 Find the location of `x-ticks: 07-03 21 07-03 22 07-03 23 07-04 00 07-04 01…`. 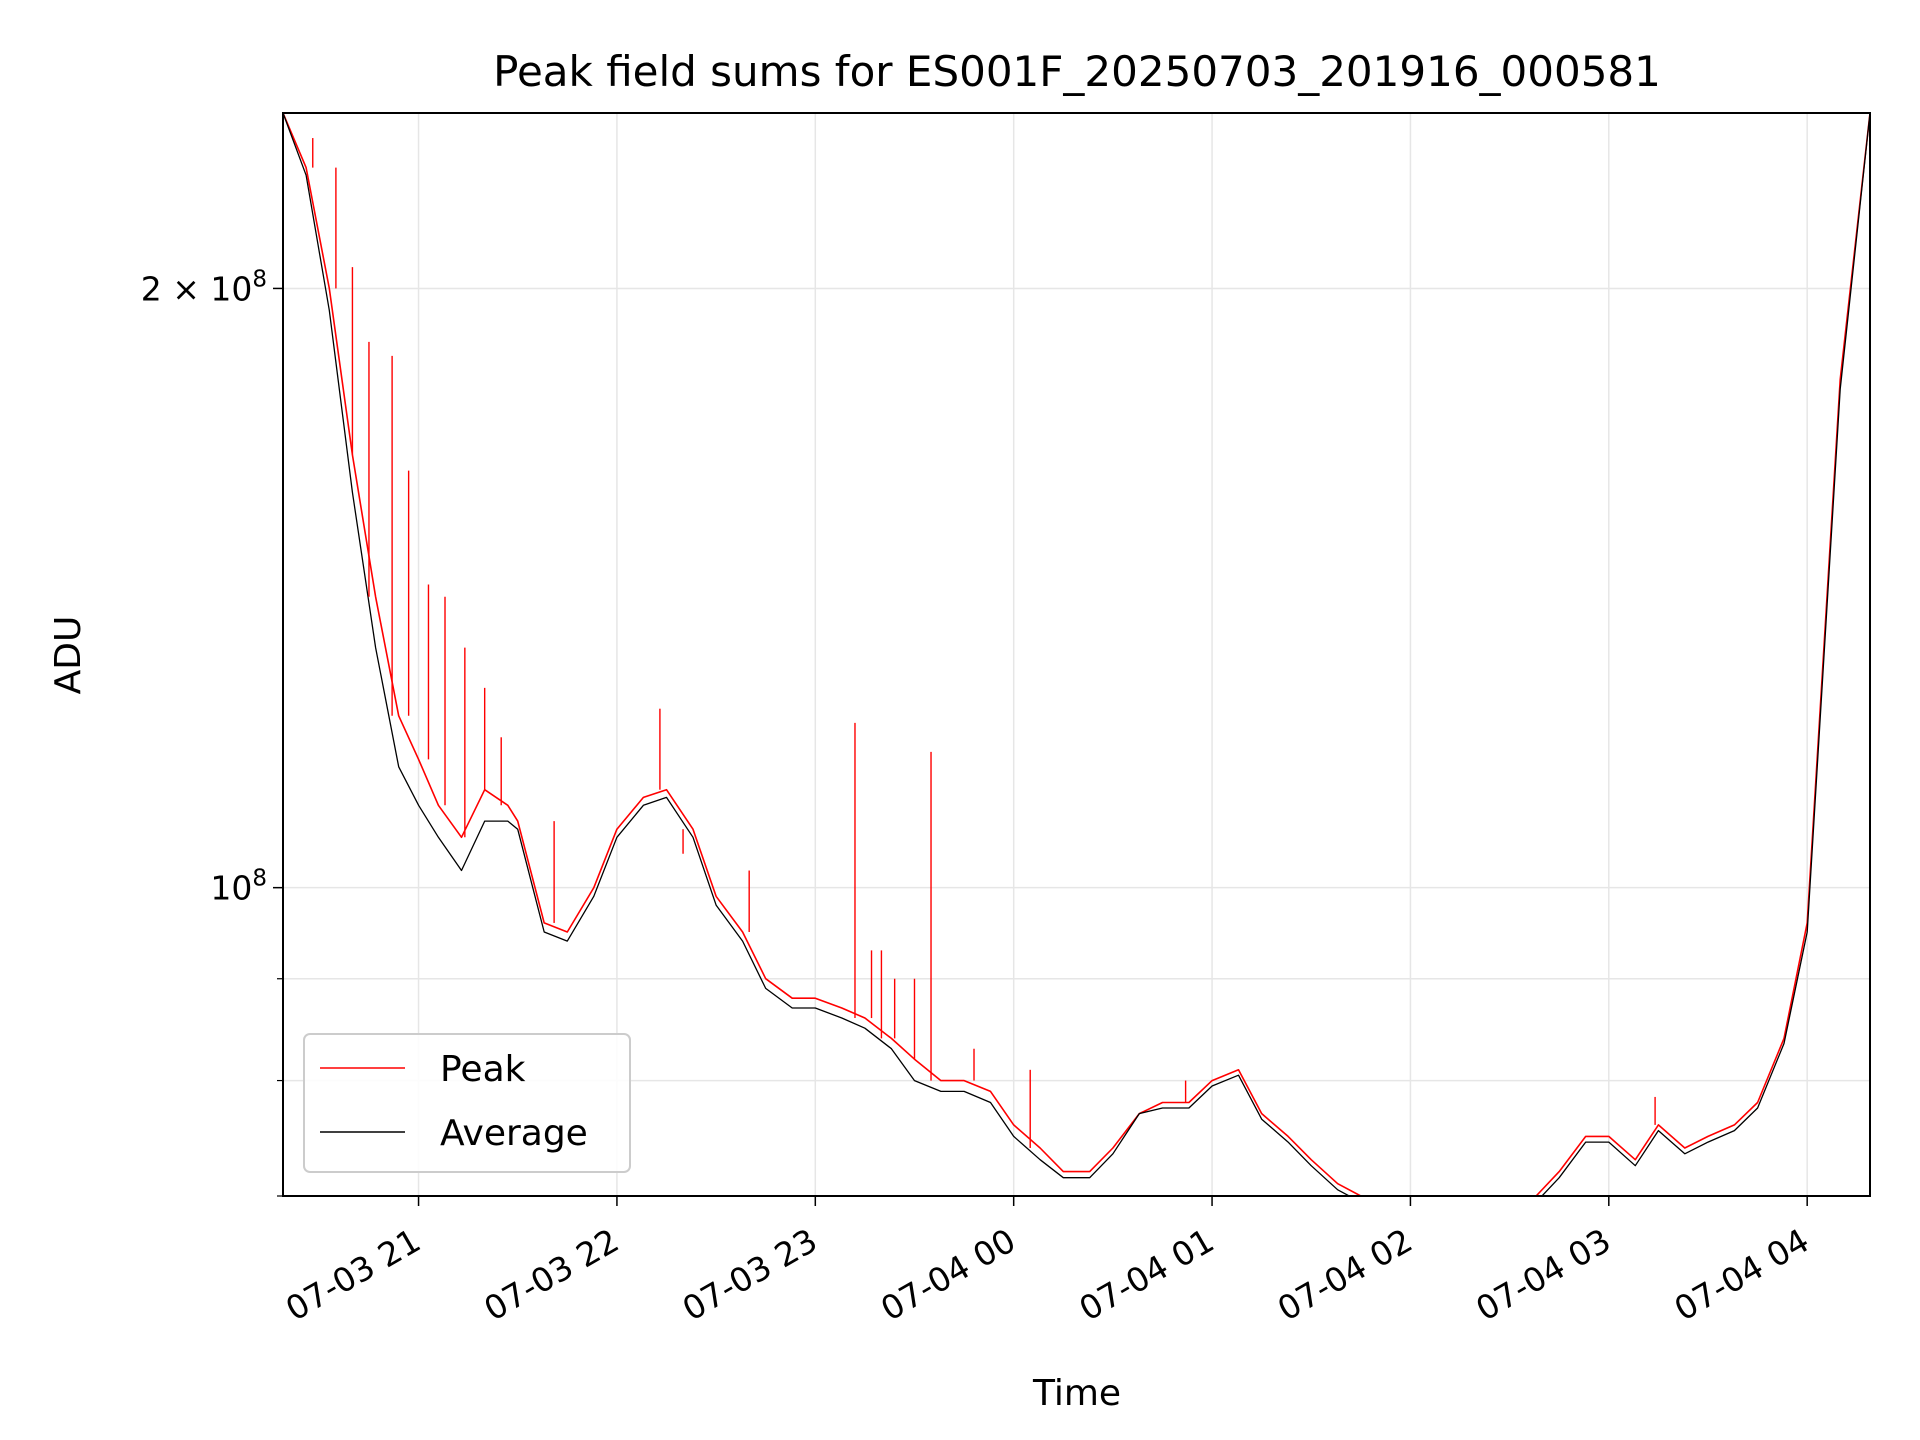

x-ticks: 07-03 21 07-03 22 07-03 23 07-04 00 07-04 01… is located at coordinates (1047, 1262).